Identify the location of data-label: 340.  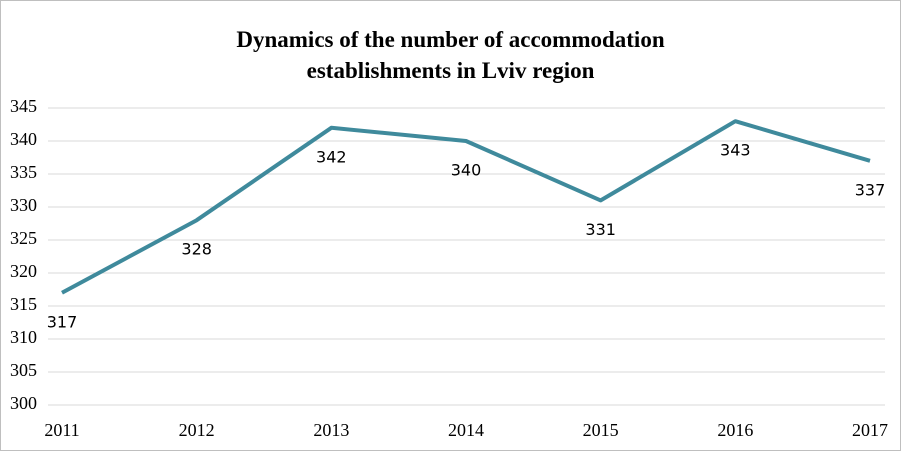
(466, 170).